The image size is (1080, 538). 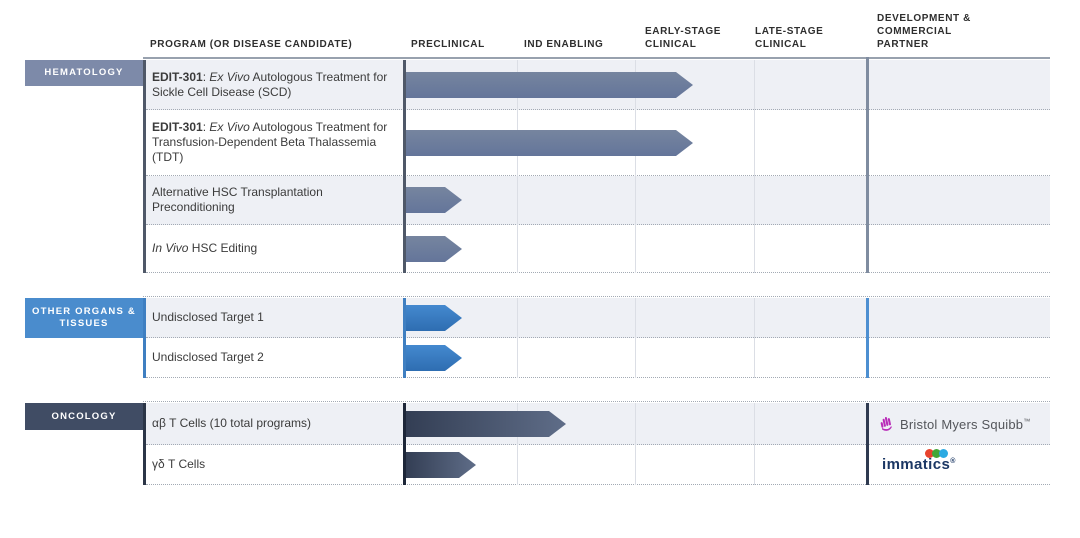 What do you see at coordinates (231, 423) in the screenshot?
I see `program-label: αβ T Cells (10 total programs)` at bounding box center [231, 423].